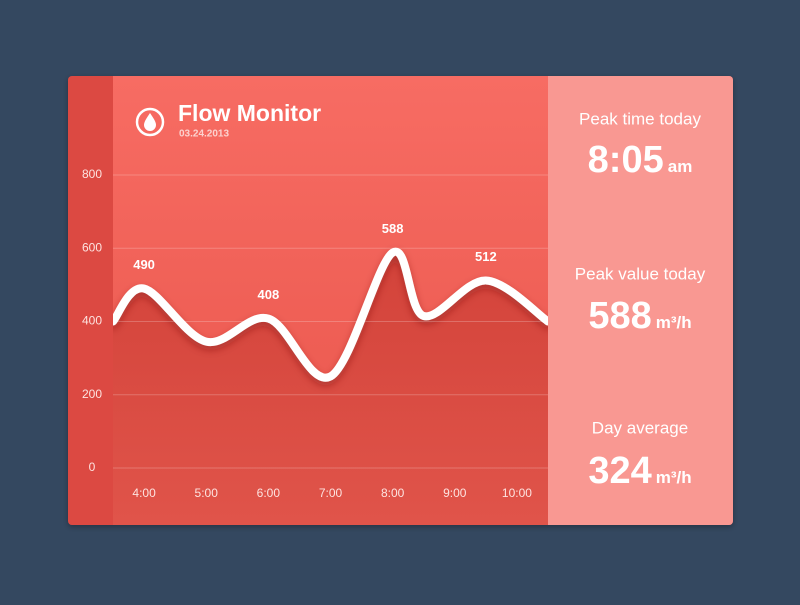 This screenshot has height=605, width=800. What do you see at coordinates (640, 427) in the screenshot?
I see `stat-label: Day average` at bounding box center [640, 427].